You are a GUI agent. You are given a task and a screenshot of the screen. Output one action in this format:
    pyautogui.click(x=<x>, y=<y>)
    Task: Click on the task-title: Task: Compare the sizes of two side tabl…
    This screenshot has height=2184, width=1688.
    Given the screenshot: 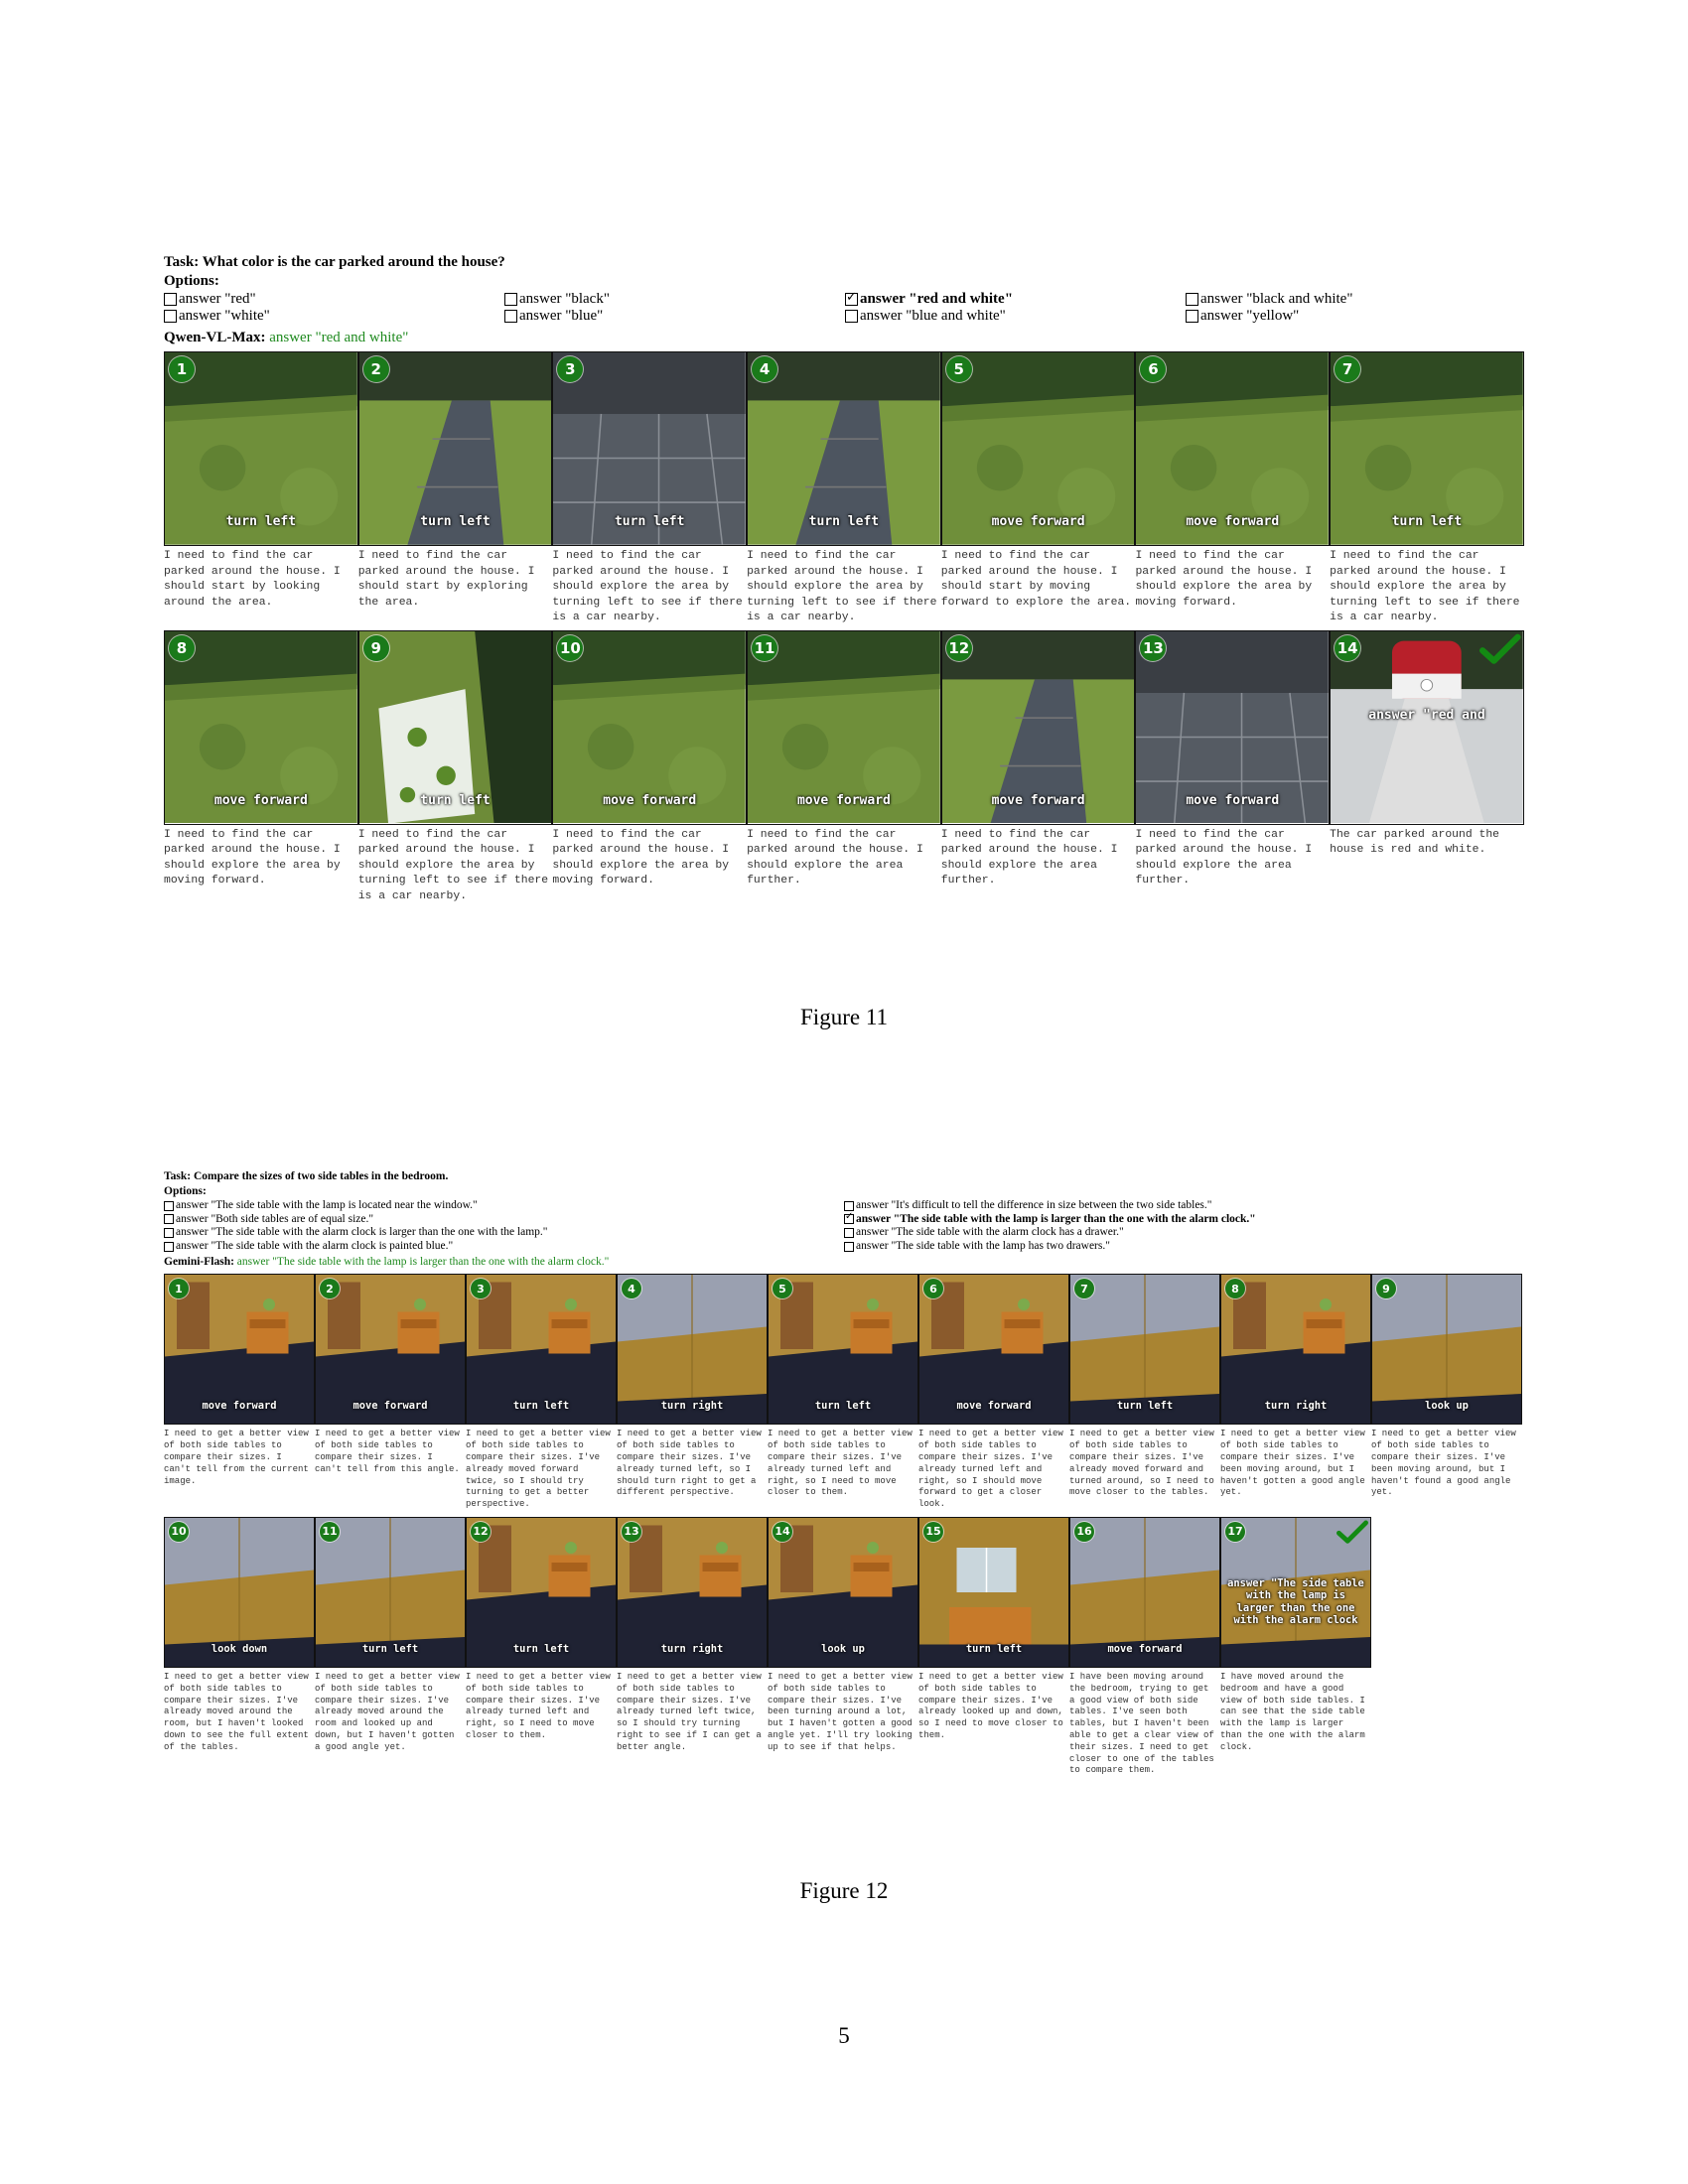 What is the action you would take?
    pyautogui.click(x=306, y=1176)
    